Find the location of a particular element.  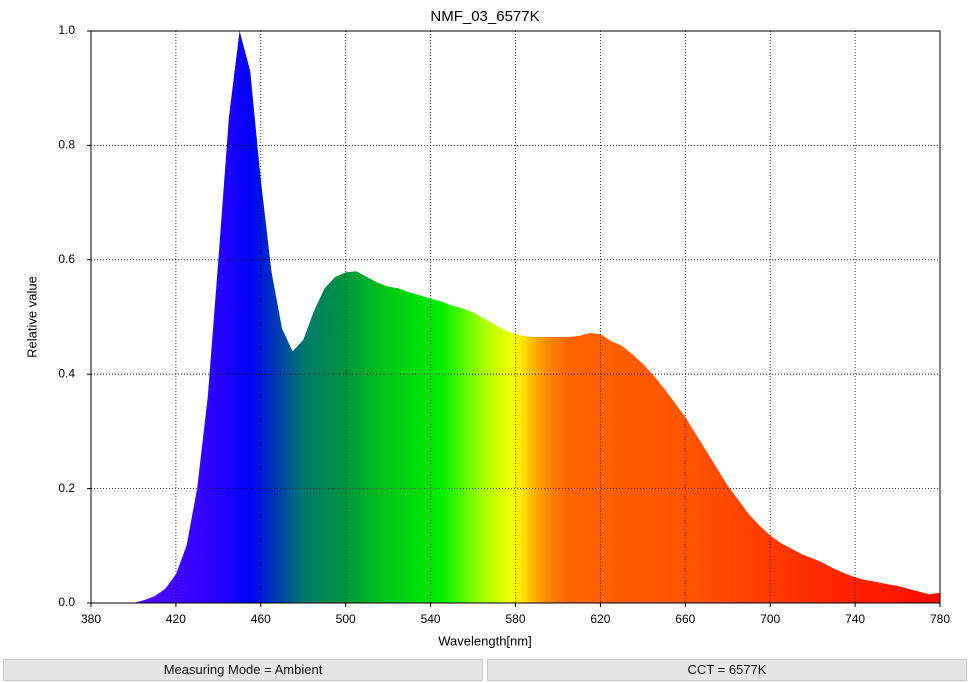

x-tick-label: 540 is located at coordinates (431, 619).